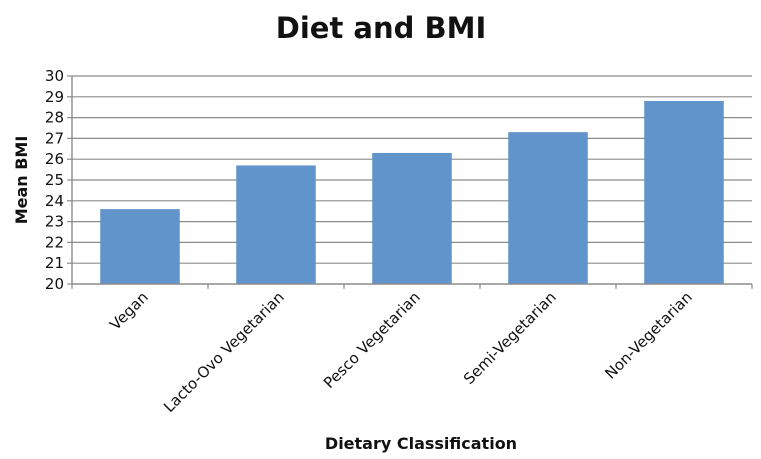 The width and height of the screenshot is (761, 459). I want to click on x-tick-label: Pesco Vegetarian, so click(372, 340).